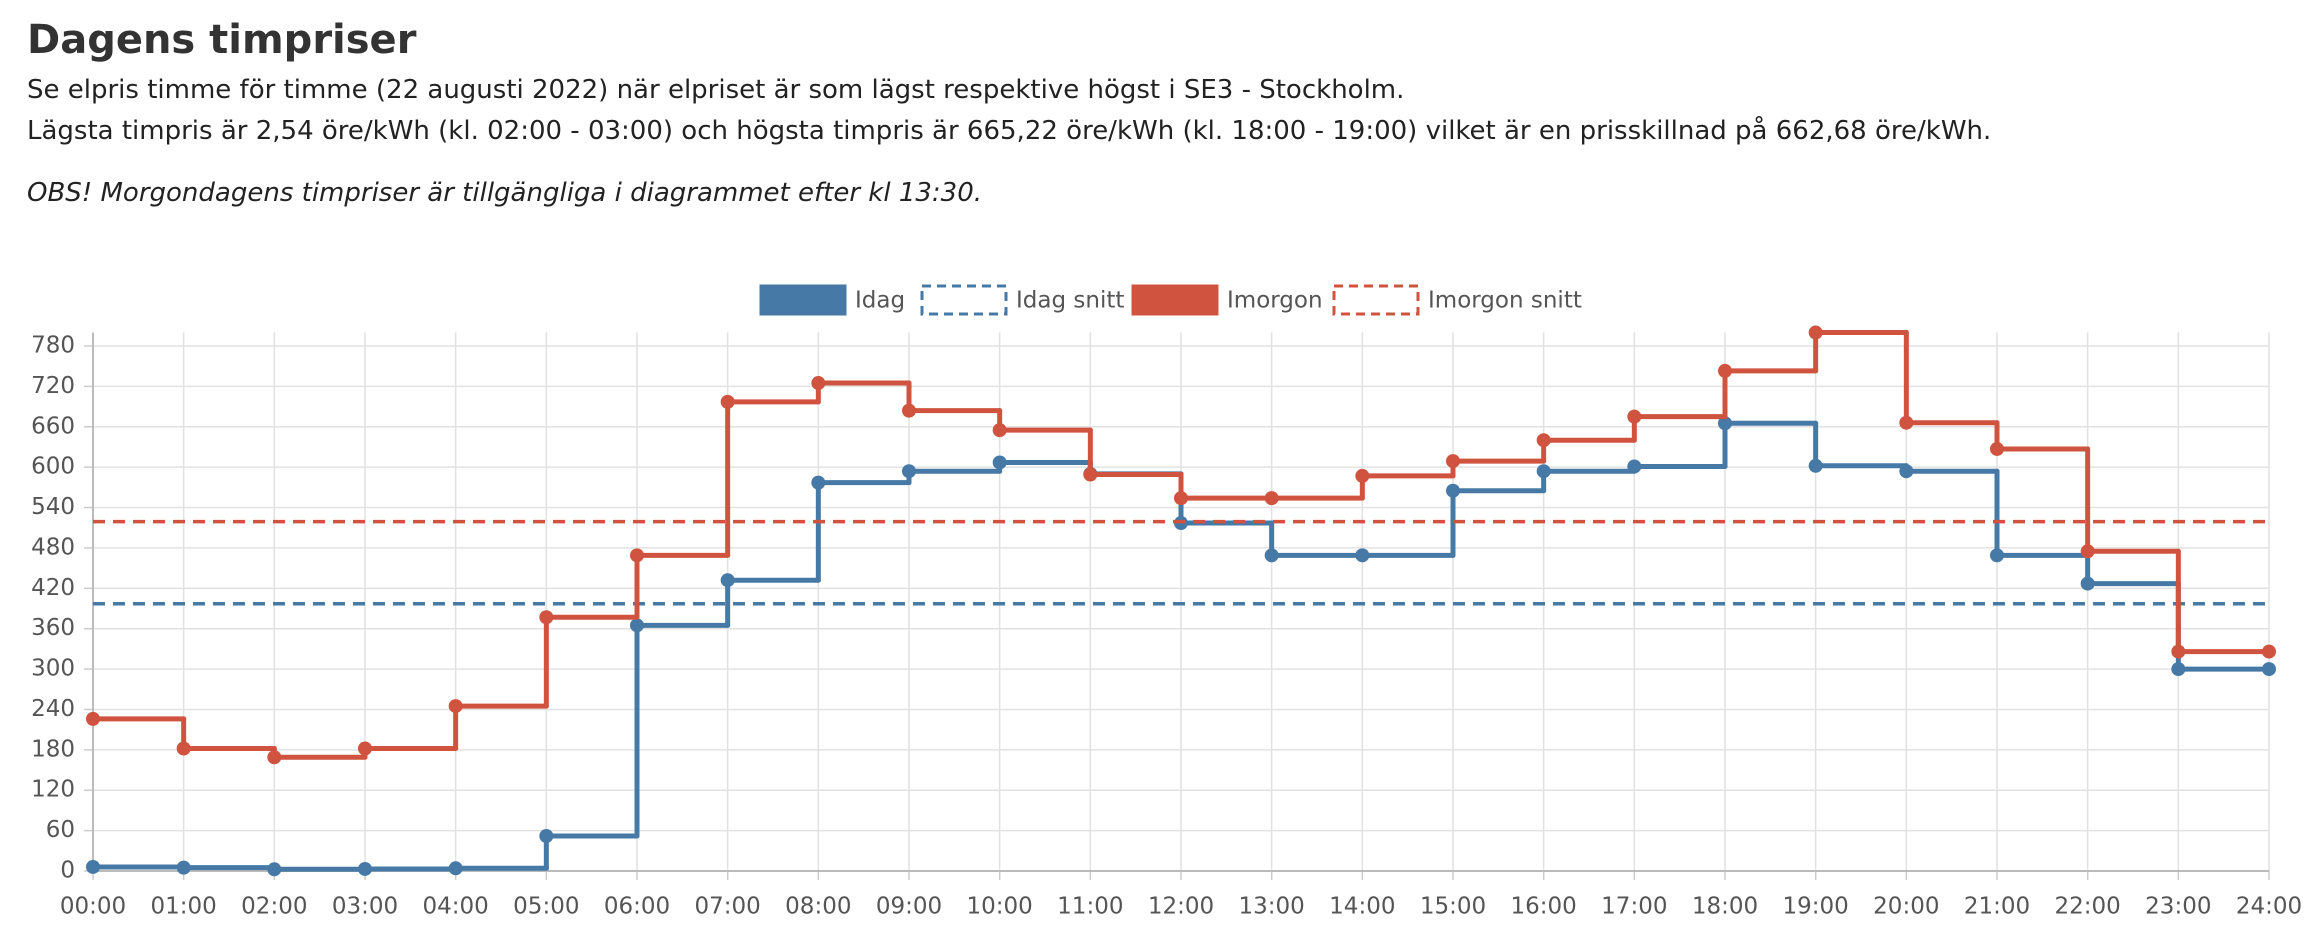 This screenshot has height=948, width=2316. Describe the element at coordinates (1090, 907) in the screenshot. I see `x-tick-label: 11:00` at that location.